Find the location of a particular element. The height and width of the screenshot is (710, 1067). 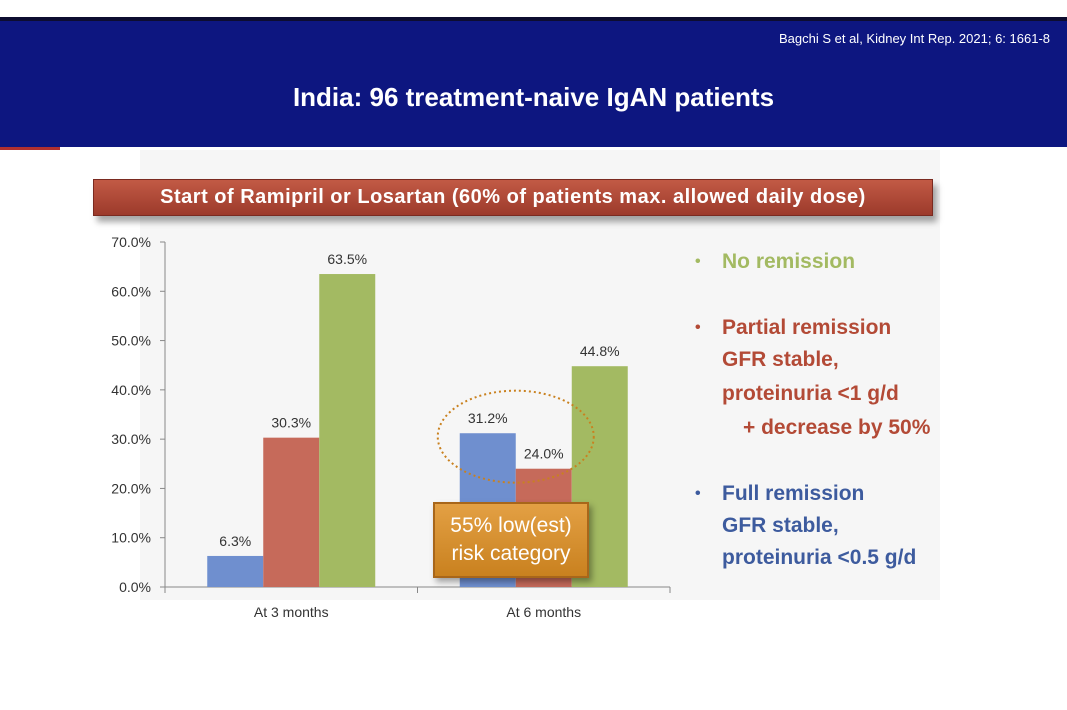

data-label: 63.5% is located at coordinates (347, 259).